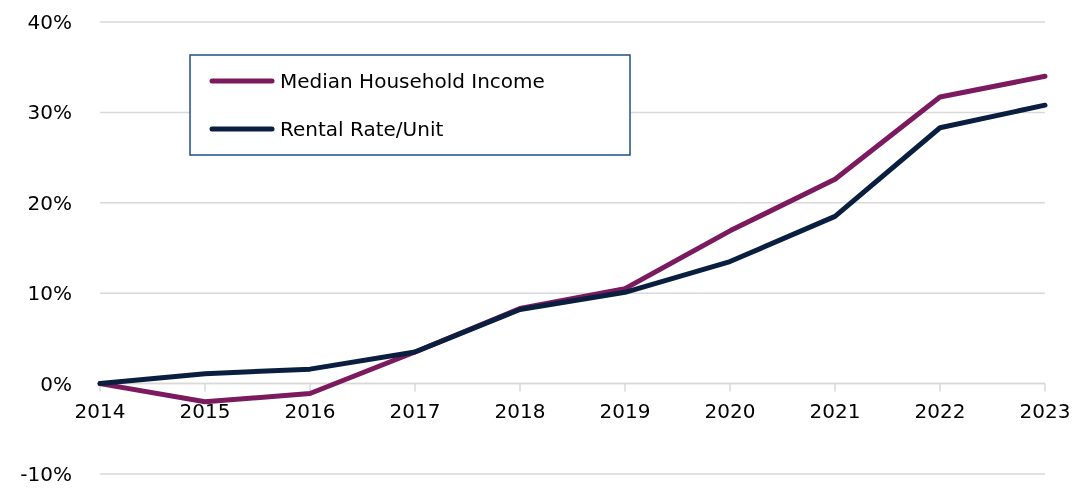 The width and height of the screenshot is (1091, 497). What do you see at coordinates (100, 410) in the screenshot?
I see `x-tick-label: 2014` at bounding box center [100, 410].